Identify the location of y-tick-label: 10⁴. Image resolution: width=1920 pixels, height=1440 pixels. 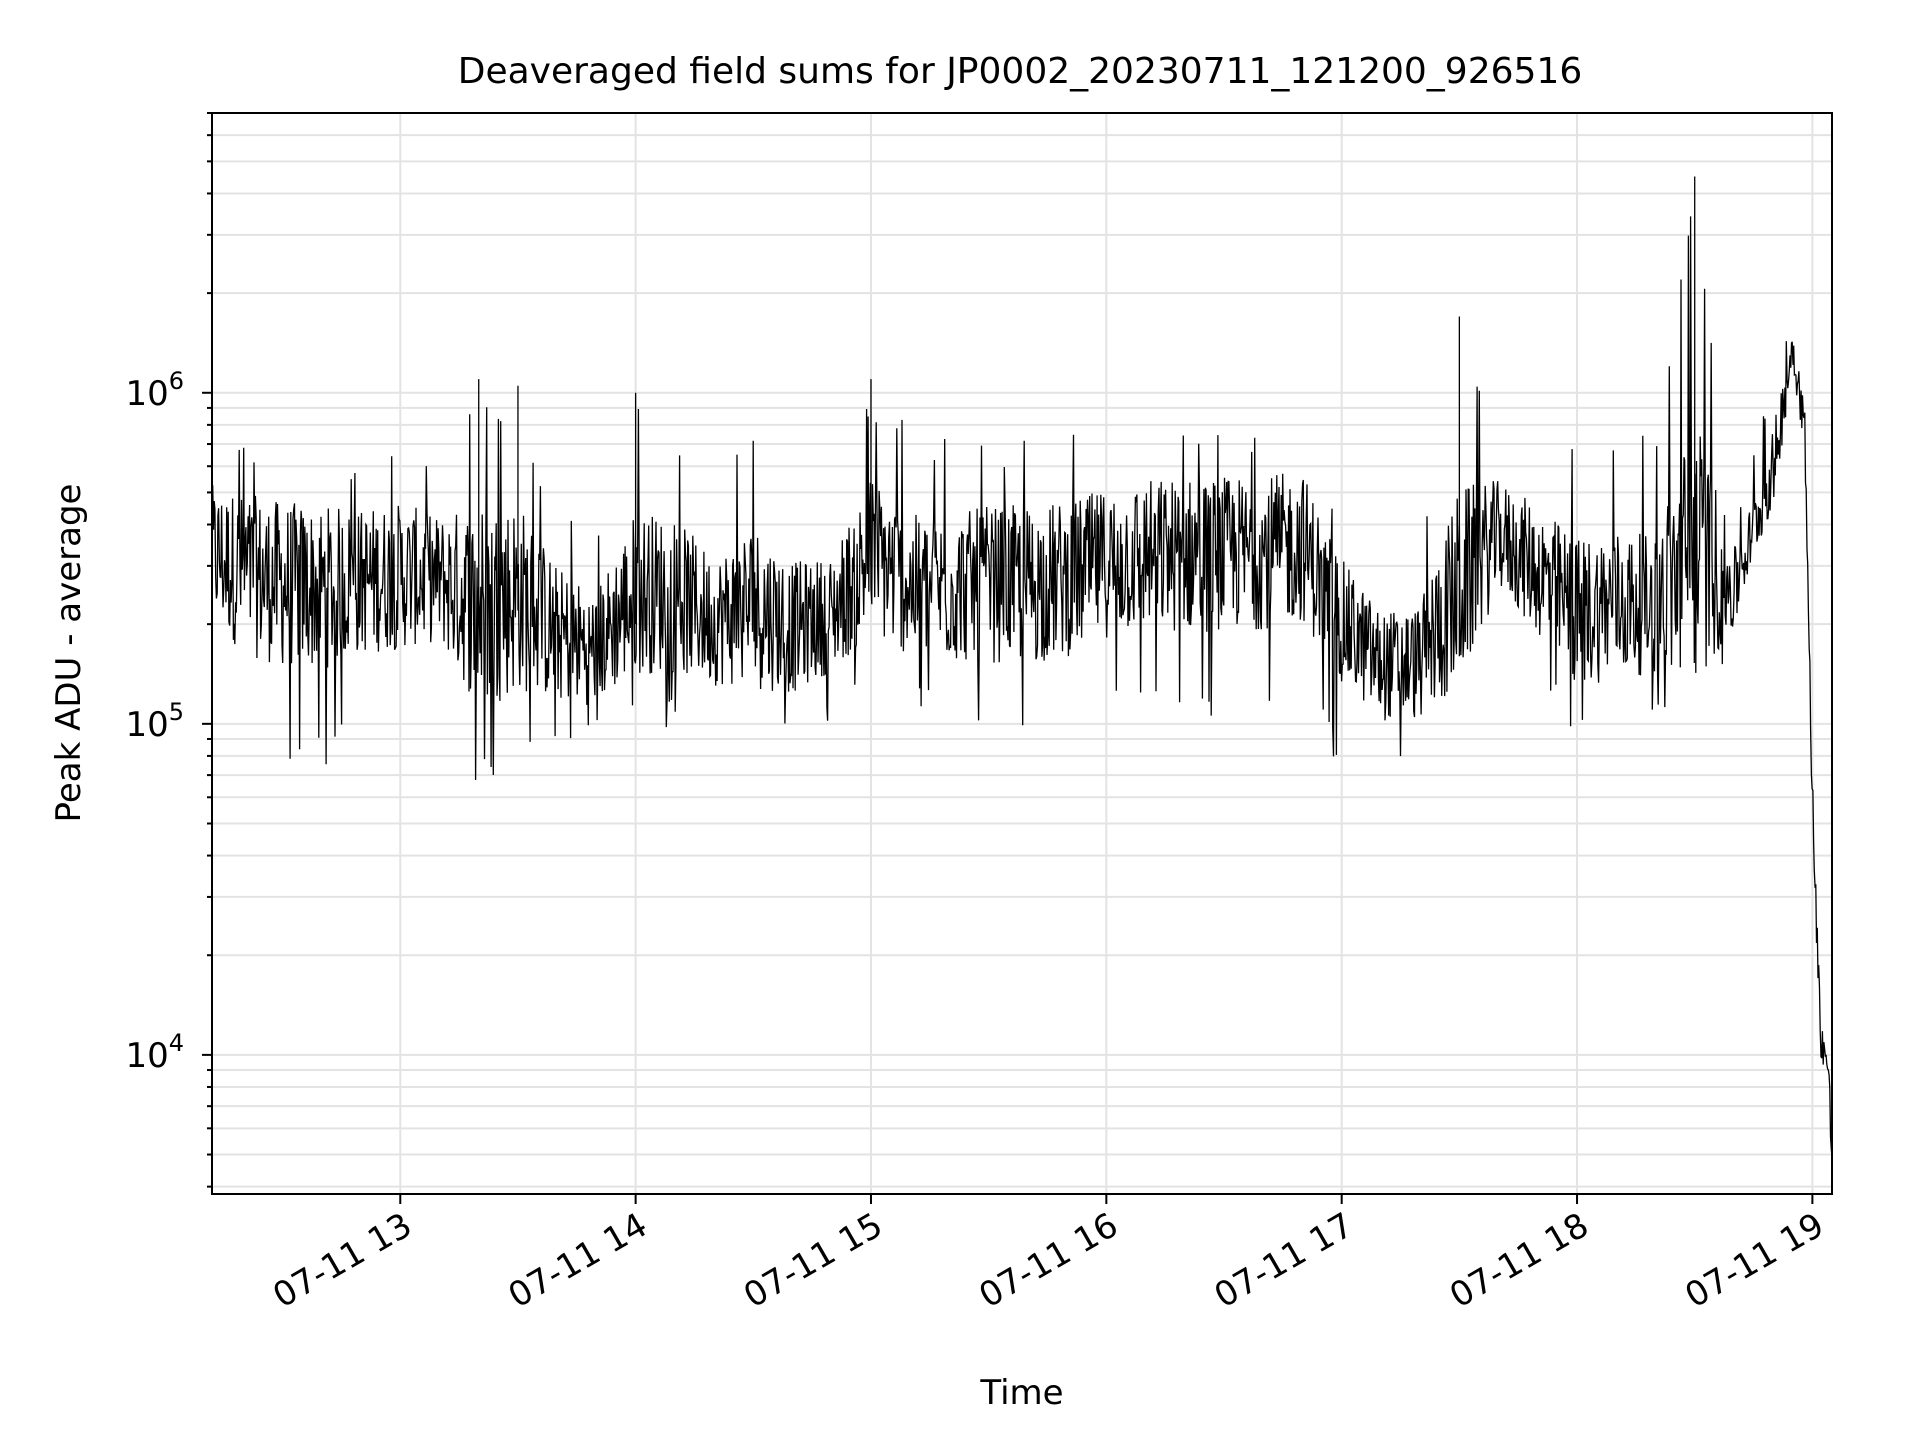
(154, 1052).